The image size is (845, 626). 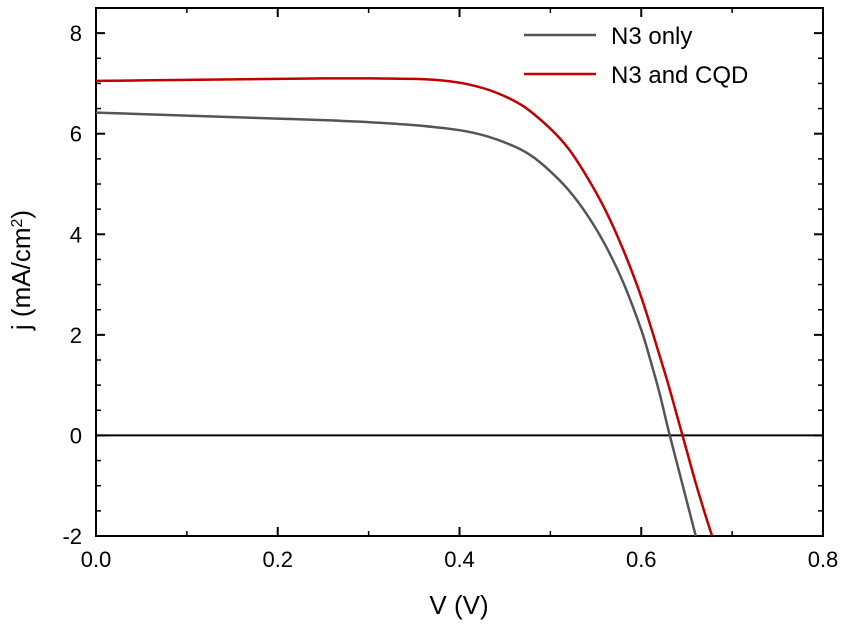 I want to click on x-axis-title: V (V), so click(x=458, y=605).